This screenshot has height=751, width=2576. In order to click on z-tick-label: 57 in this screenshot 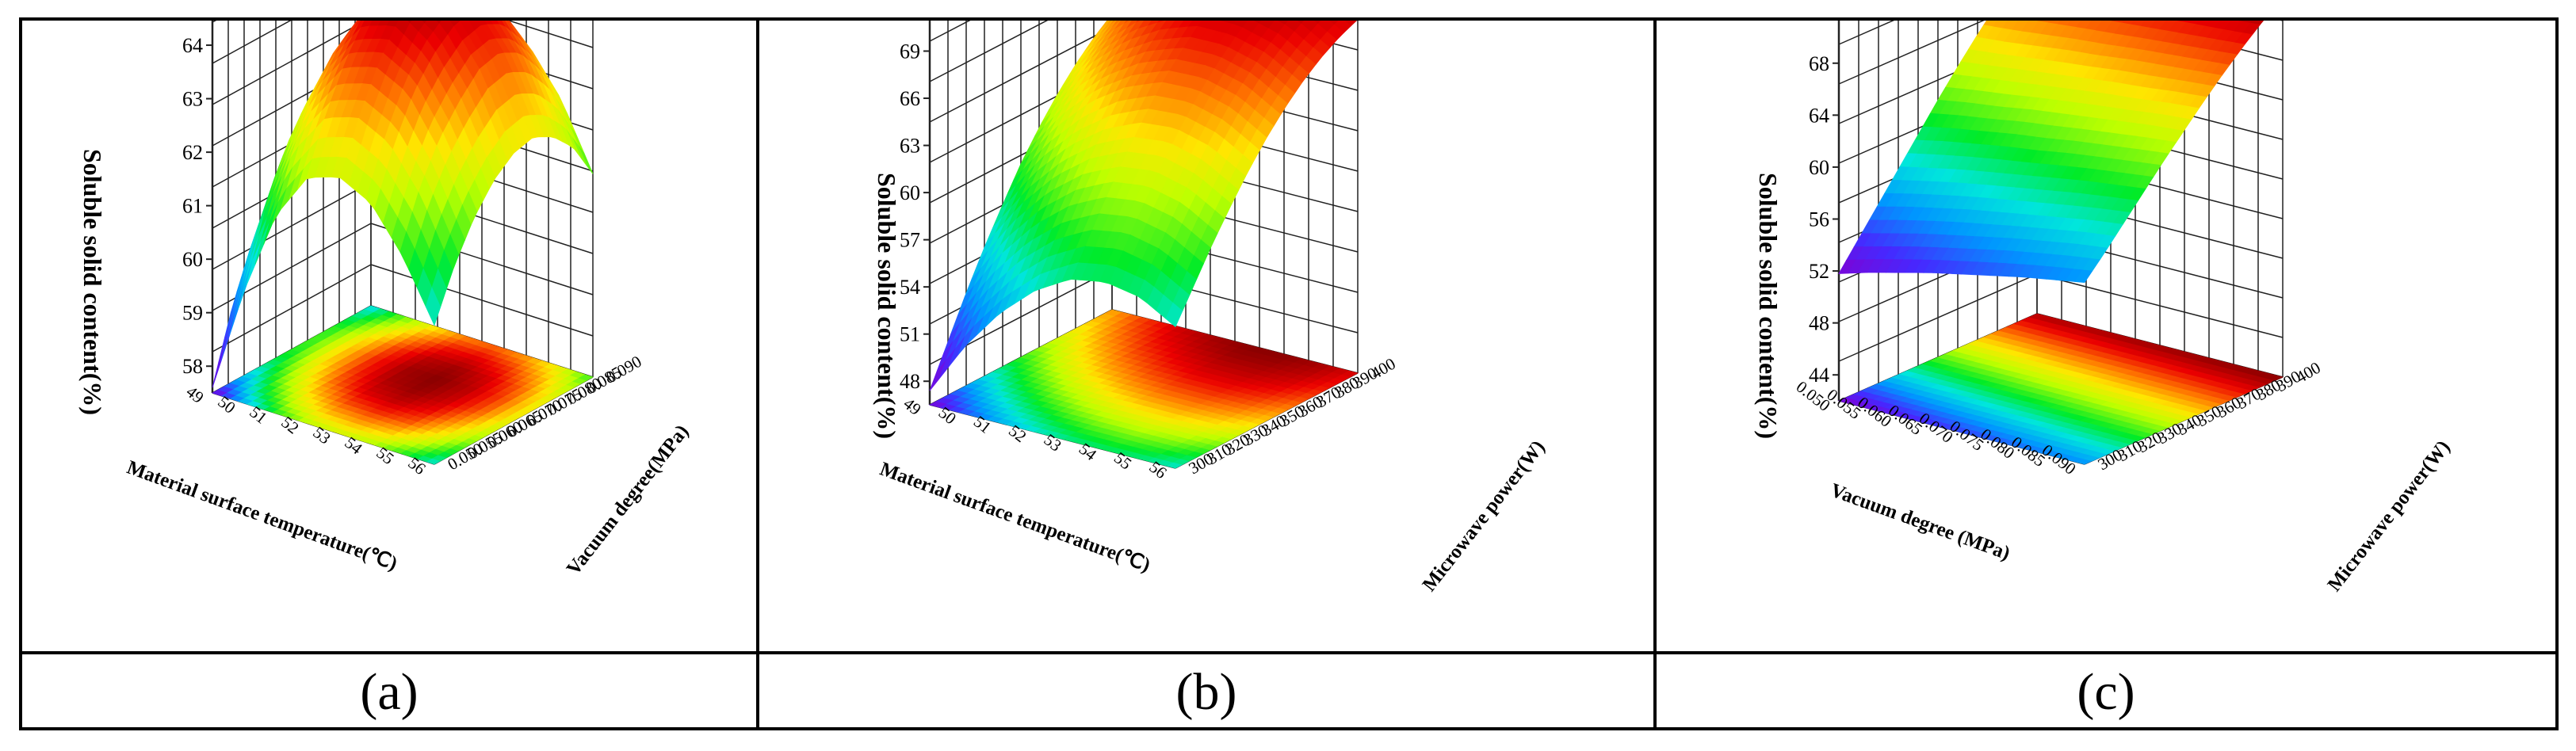, I will do `click(910, 240)`.